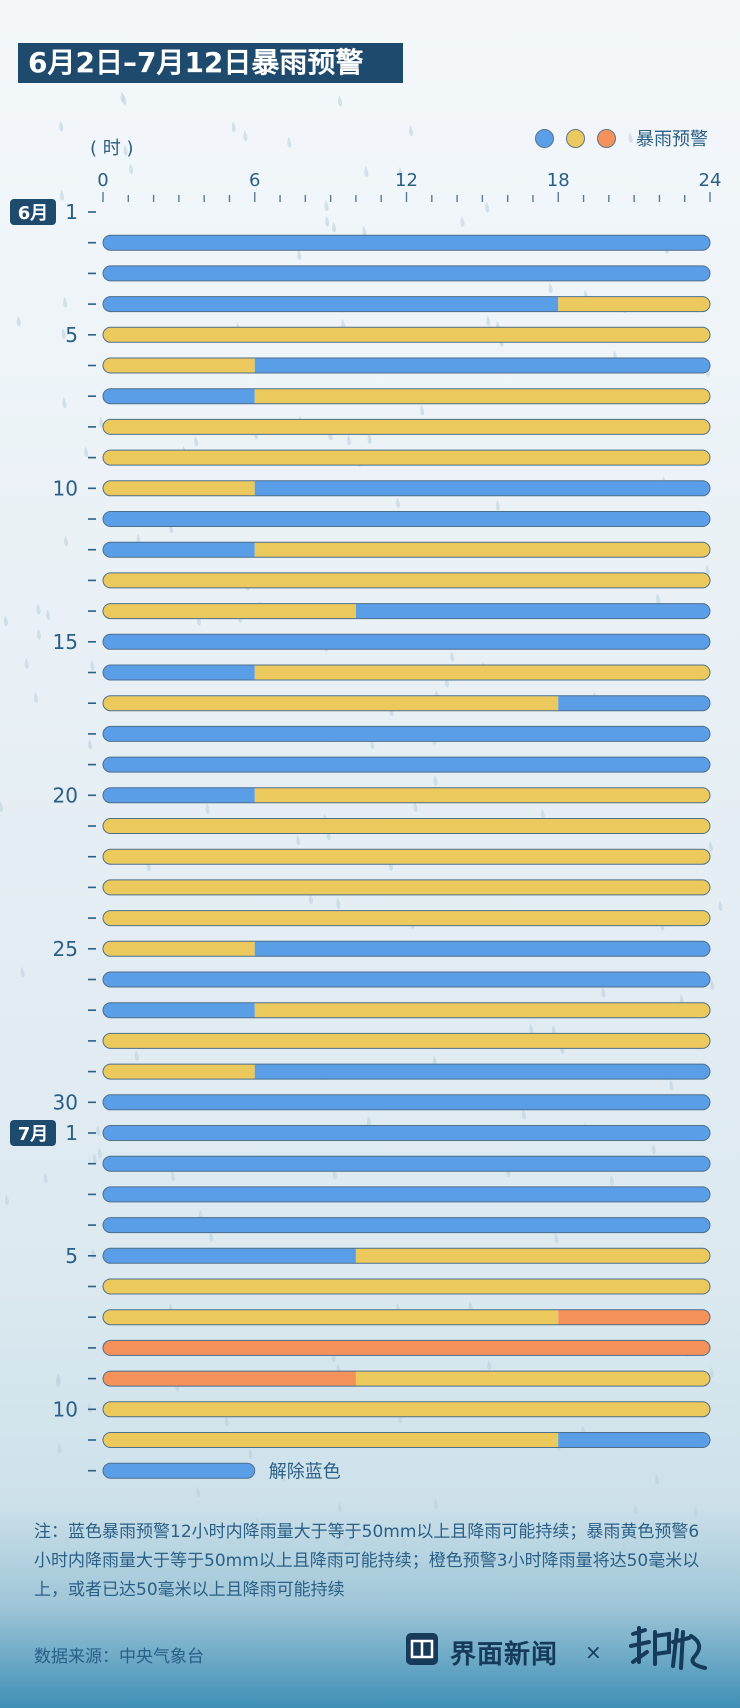 The width and height of the screenshot is (740, 1708). What do you see at coordinates (210, 63) in the screenshot?
I see `page-title: 6月2日–7月12日暴雨预警` at bounding box center [210, 63].